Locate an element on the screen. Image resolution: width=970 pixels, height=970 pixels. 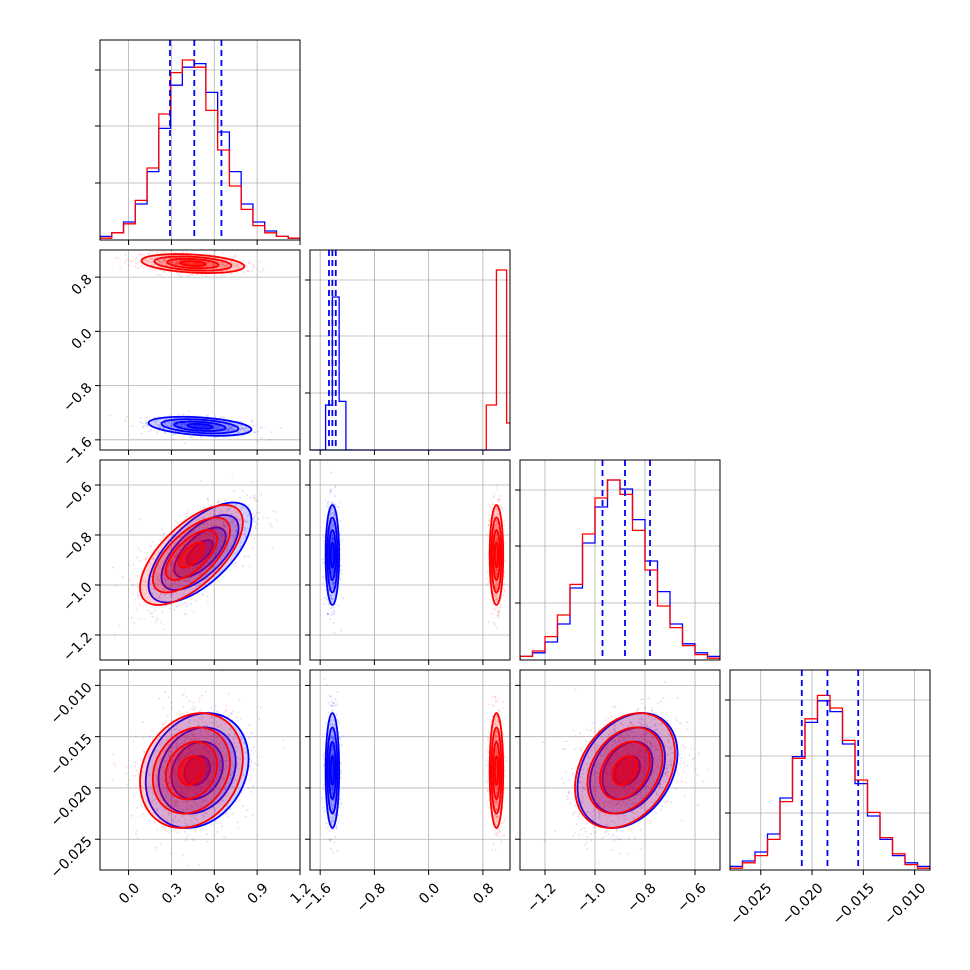
contour-blue is located at coordinates (332, 555).